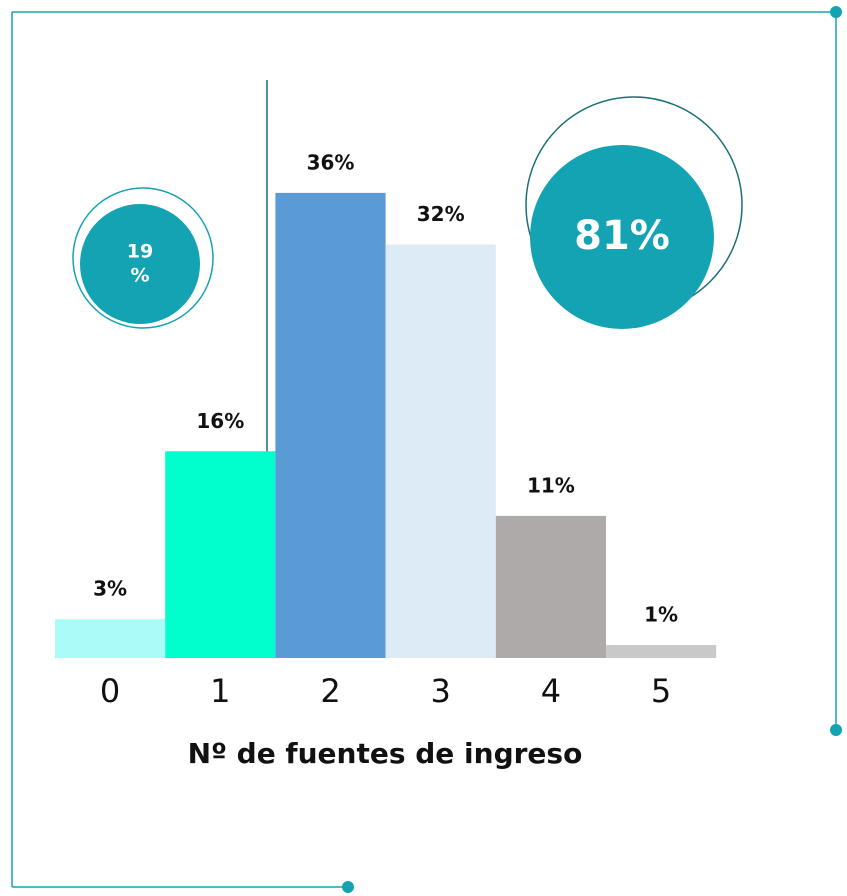  I want to click on x-tick-label: 3, so click(441, 691).